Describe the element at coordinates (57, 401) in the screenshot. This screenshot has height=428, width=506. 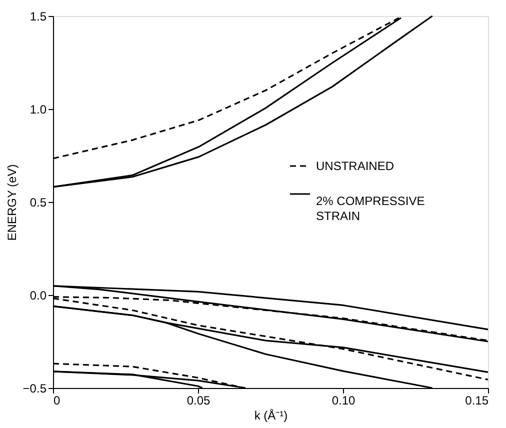
I see `x-tick-label: 0` at that location.